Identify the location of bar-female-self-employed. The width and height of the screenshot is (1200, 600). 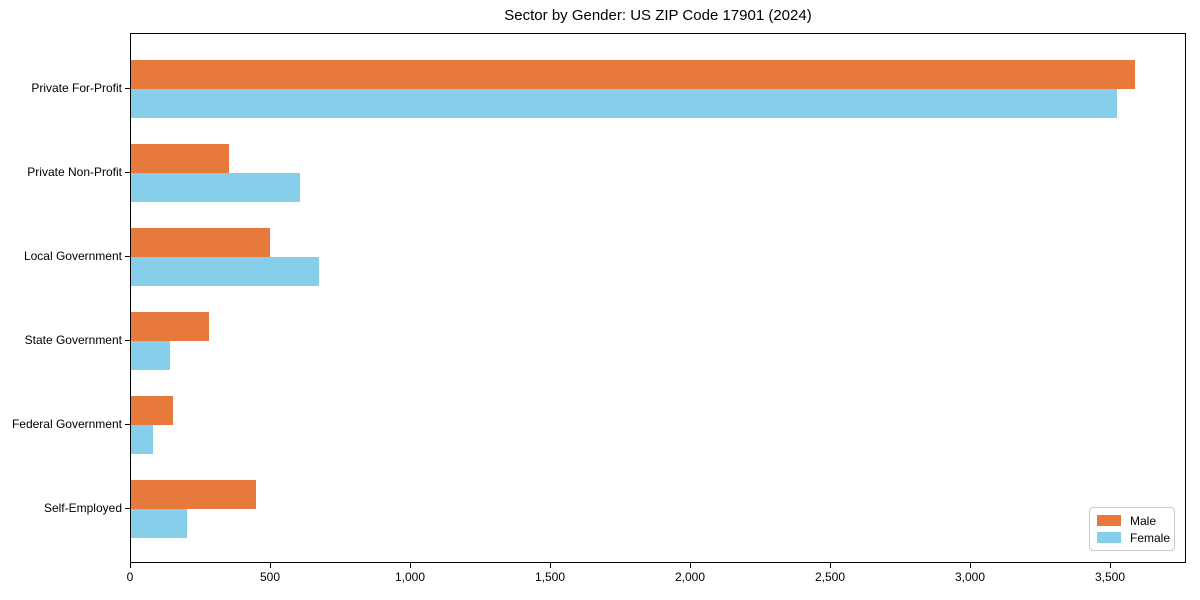
(159, 523).